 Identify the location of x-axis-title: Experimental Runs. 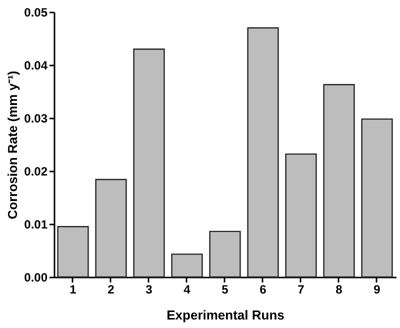
(225, 315).